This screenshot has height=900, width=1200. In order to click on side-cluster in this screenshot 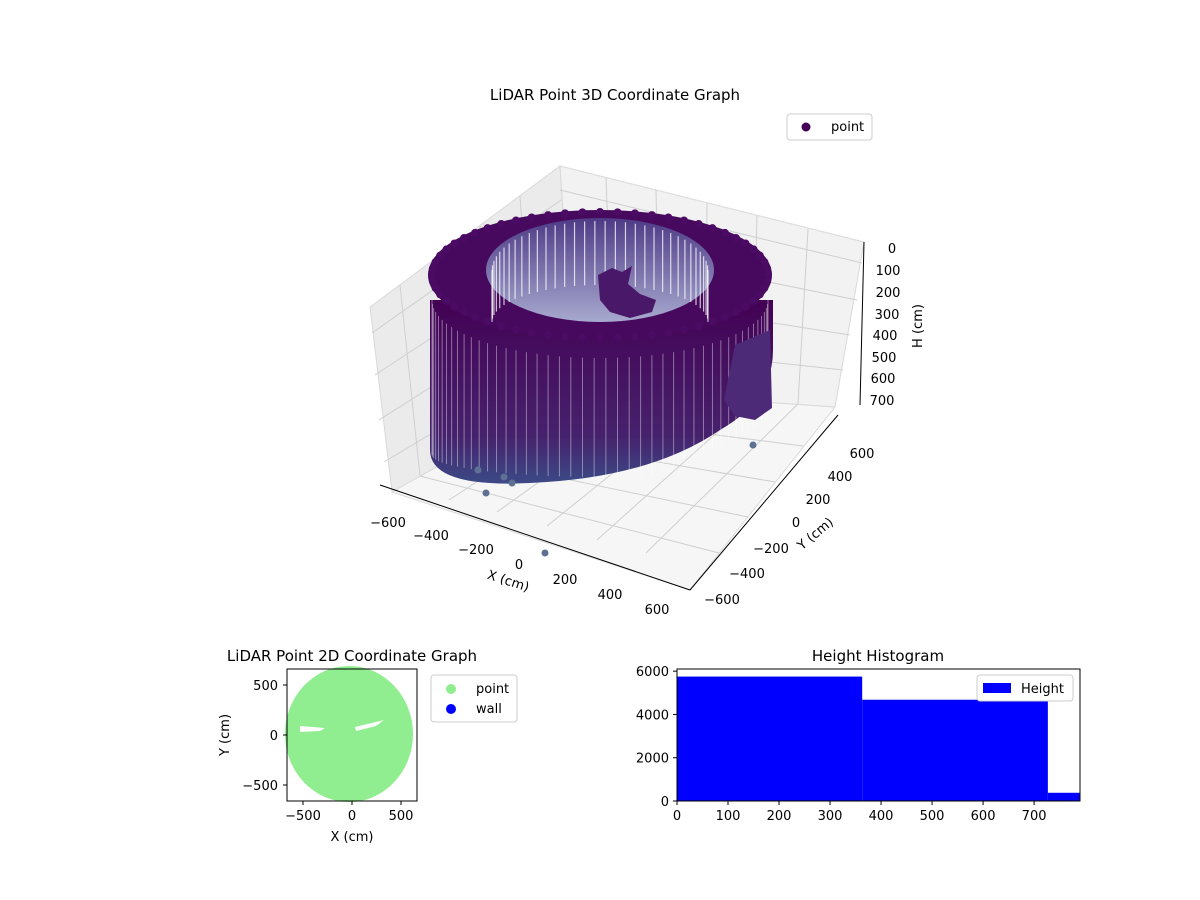, I will do `click(748, 375)`.